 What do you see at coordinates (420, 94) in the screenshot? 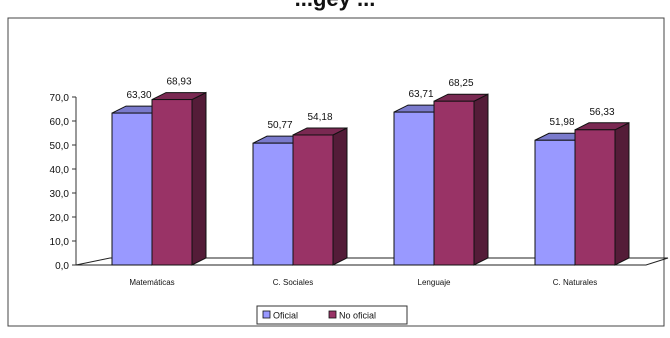
I see `data-label: 63,71` at bounding box center [420, 94].